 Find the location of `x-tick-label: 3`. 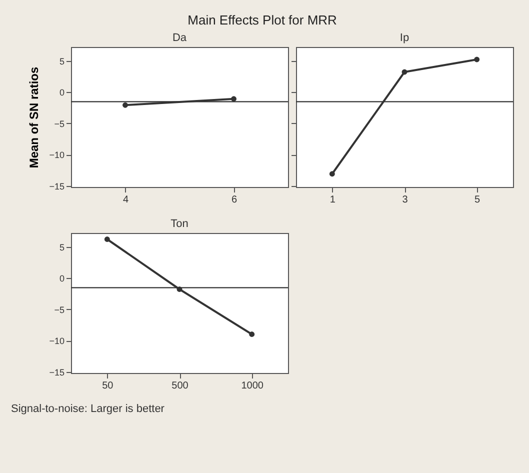

x-tick-label: 3 is located at coordinates (405, 200).